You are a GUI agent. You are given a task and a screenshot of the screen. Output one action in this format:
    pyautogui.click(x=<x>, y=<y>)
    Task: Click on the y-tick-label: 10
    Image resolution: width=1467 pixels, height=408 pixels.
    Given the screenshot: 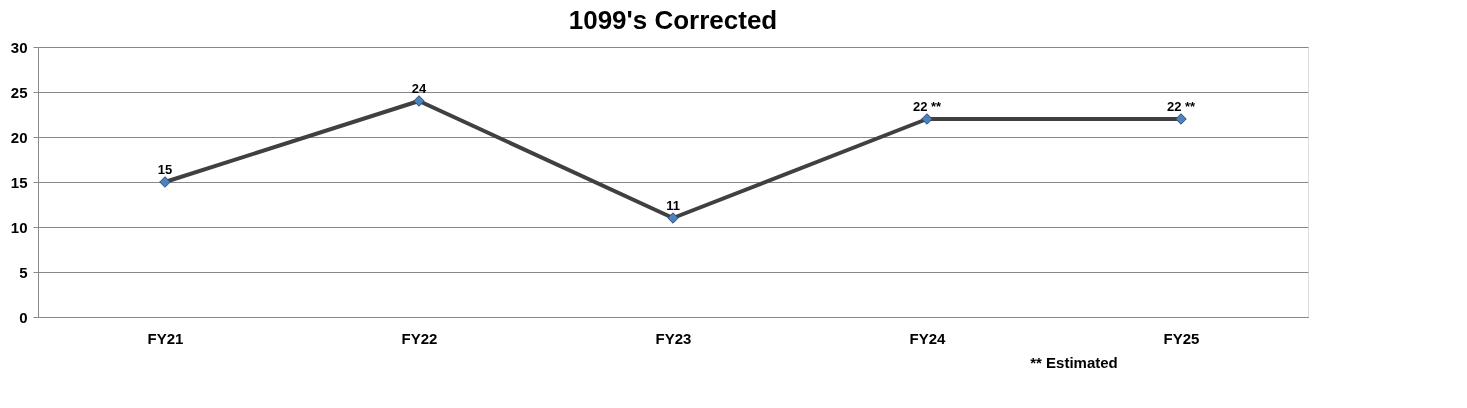 What is the action you would take?
    pyautogui.click(x=19, y=227)
    